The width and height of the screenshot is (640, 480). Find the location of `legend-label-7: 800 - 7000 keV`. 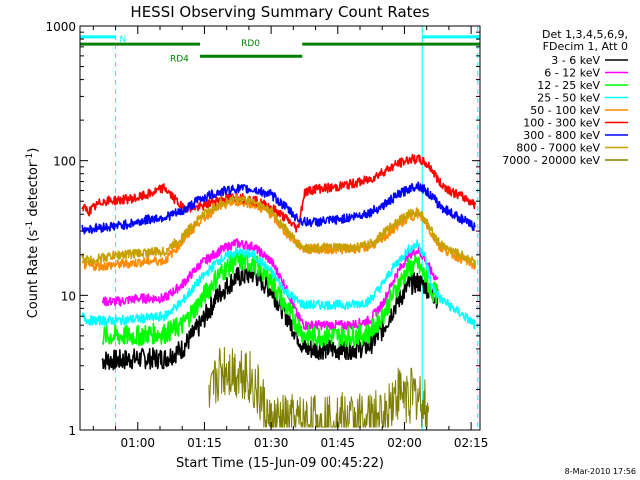

legend-label-7: 800 - 7000 keV is located at coordinates (558, 148).